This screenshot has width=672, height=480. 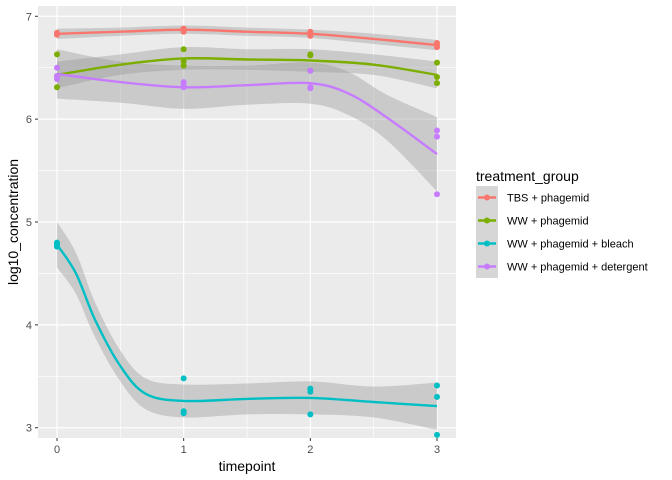 I want to click on legend-label-ww-phagemid-bleach: WW + phagemid + bleach, so click(x=570, y=245).